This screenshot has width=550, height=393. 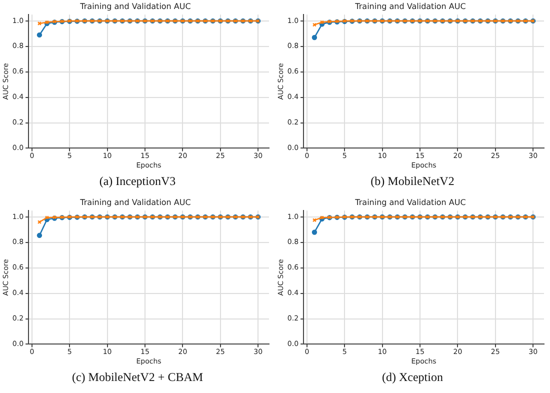 I want to click on text: (b) MobileNetV2, so click(x=412, y=181).